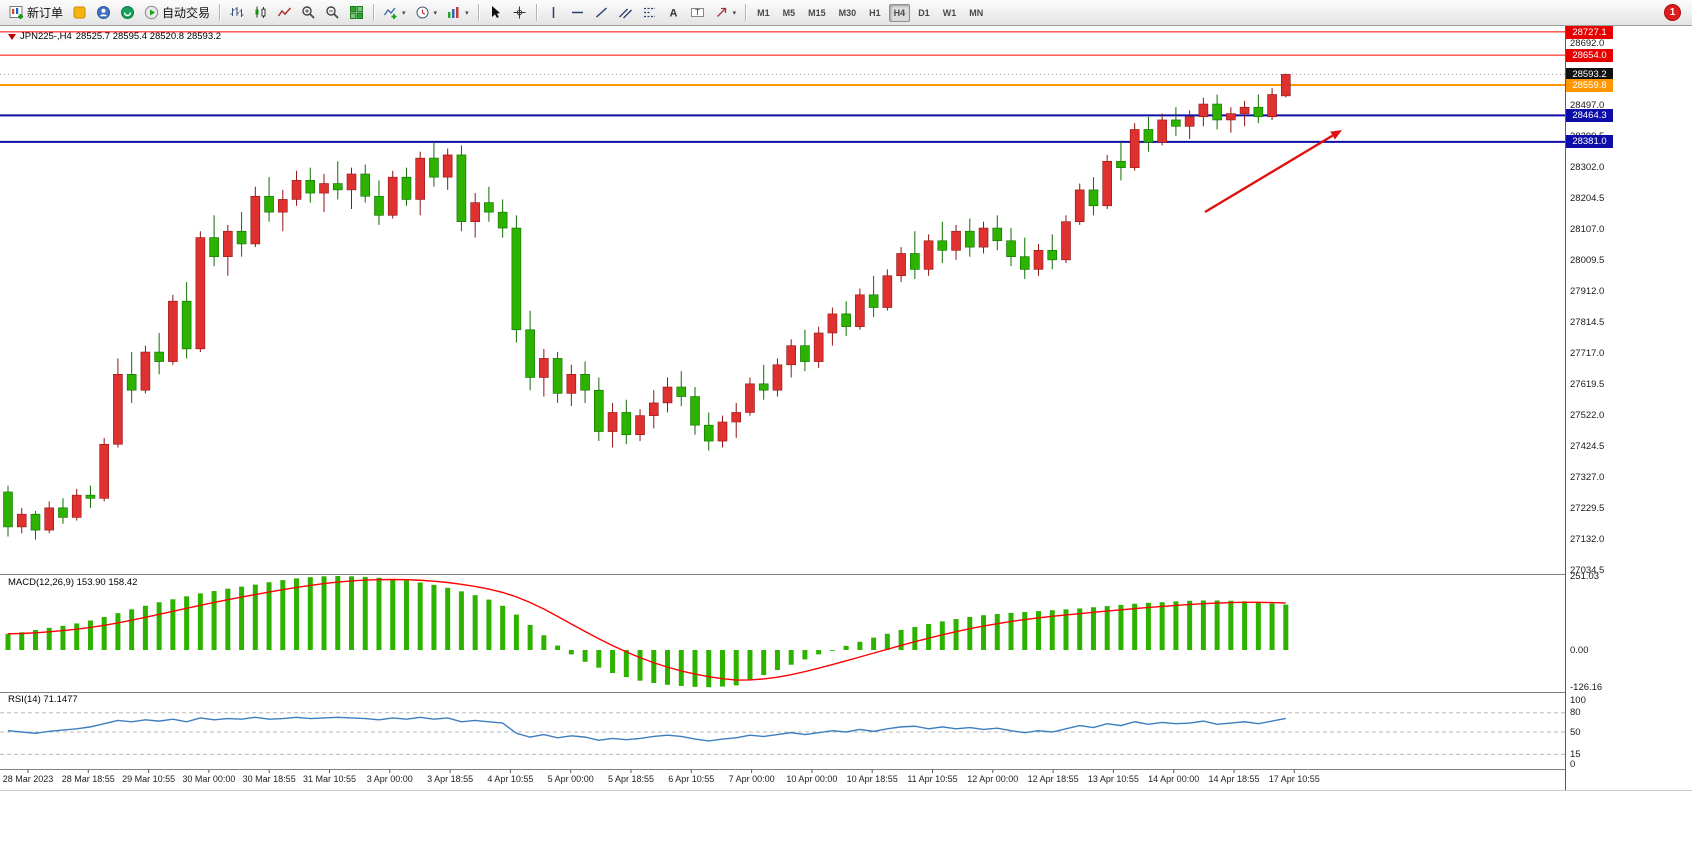  I want to click on time-axis-label: 4 Apr 10:55, so click(510, 779).